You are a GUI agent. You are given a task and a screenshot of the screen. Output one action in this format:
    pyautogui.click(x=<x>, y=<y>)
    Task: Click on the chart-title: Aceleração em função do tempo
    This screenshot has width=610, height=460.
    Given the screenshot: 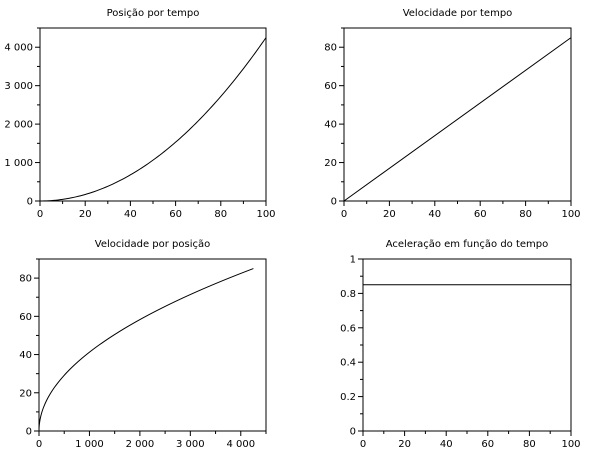 What is the action you would take?
    pyautogui.click(x=467, y=244)
    